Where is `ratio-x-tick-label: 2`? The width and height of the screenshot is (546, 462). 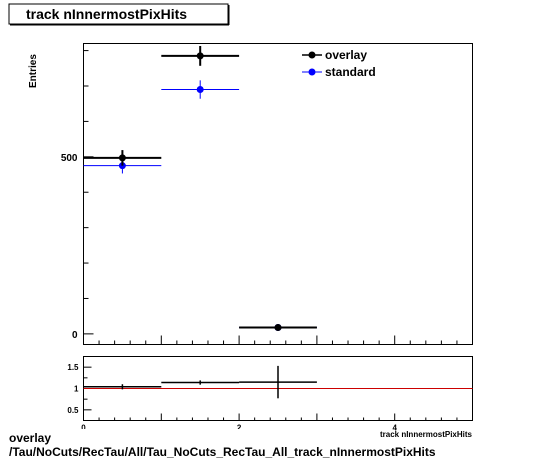 ratio-x-tick-label: 2 is located at coordinates (239, 428).